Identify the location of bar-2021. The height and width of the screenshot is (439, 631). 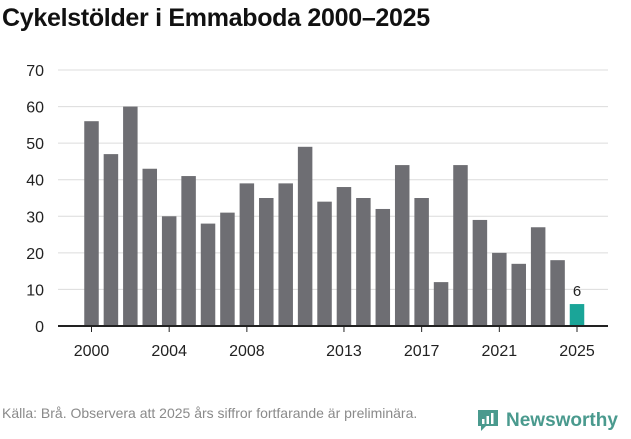
(499, 289).